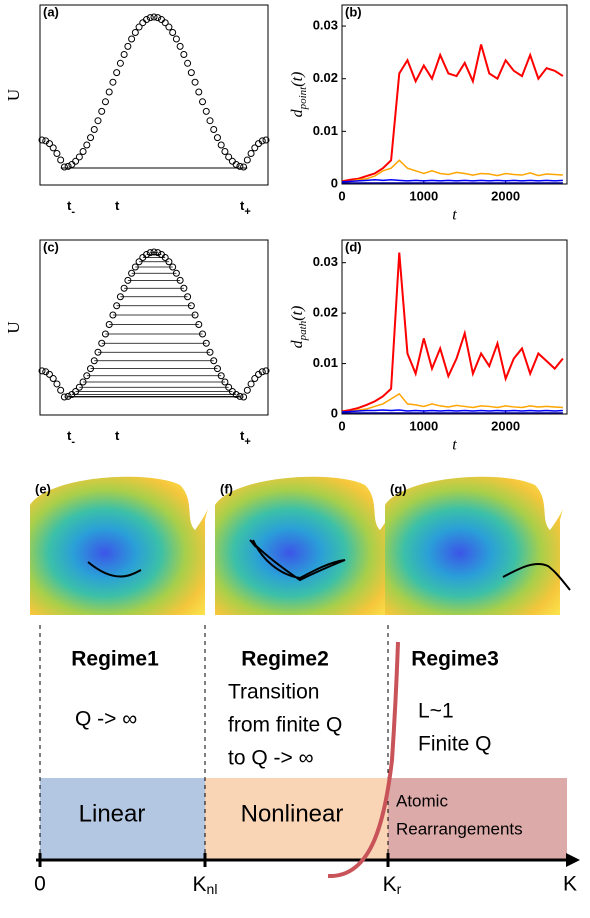 The width and height of the screenshot is (590, 918). I want to click on k-label-sub: nl, so click(212, 889).